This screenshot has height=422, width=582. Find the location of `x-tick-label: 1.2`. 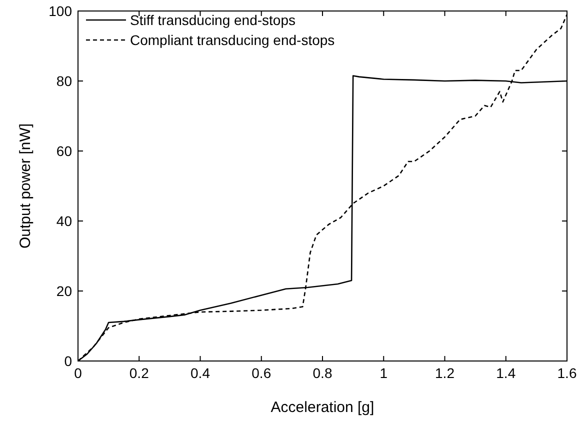

x-tick-label: 1.2 is located at coordinates (445, 373).